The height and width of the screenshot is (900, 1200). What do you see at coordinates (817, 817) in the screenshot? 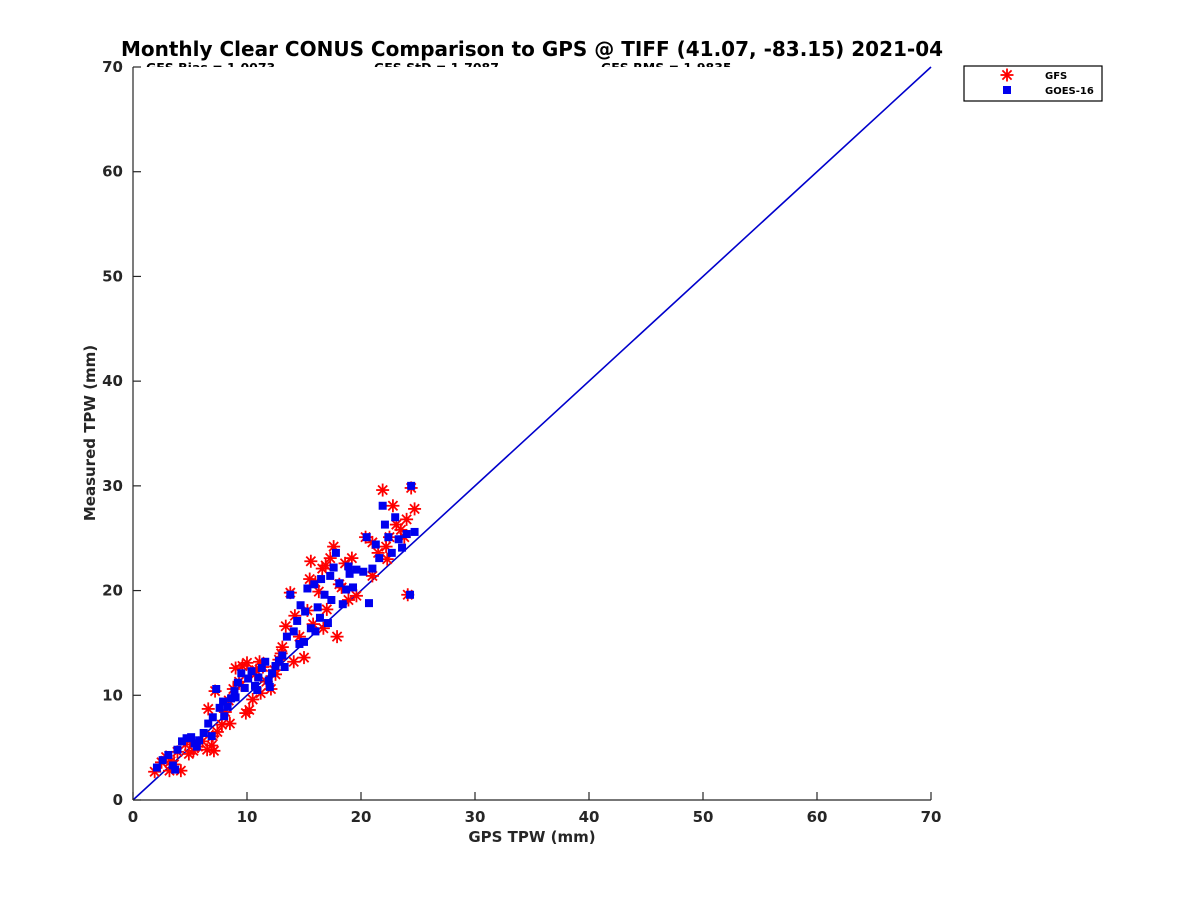
I see `x-tick-label-6: 60` at bounding box center [817, 817].